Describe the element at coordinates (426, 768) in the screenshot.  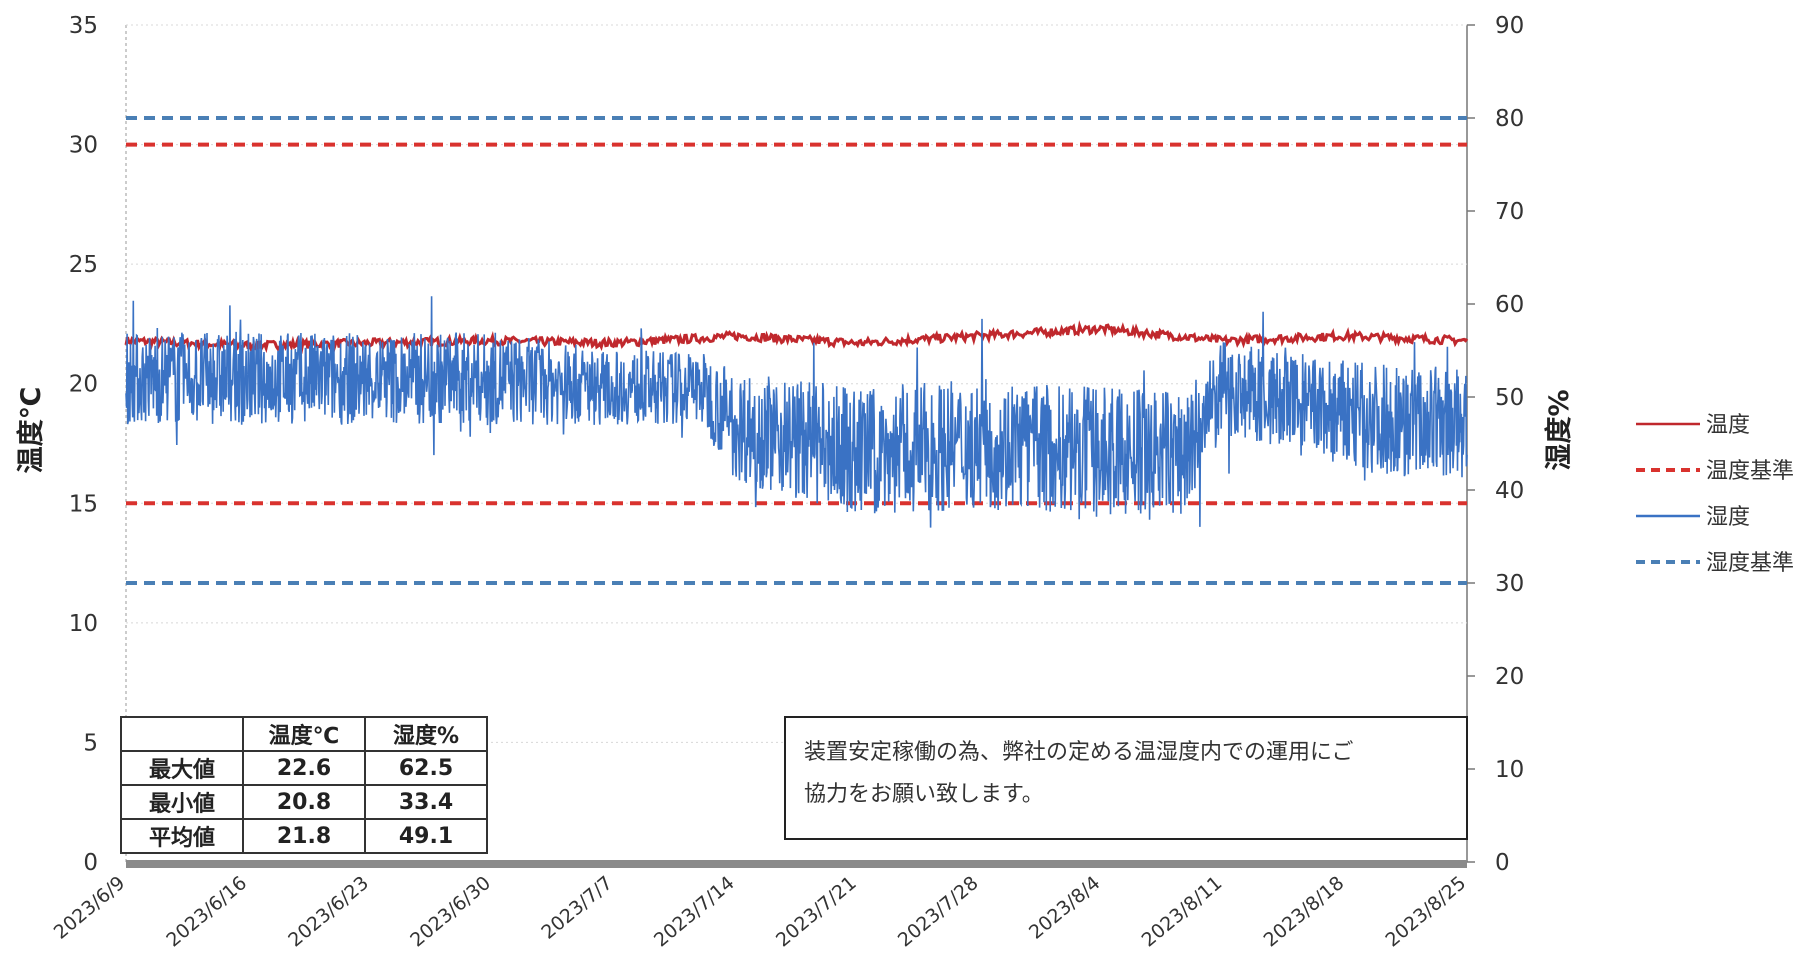
I see `stats-hum-value: 62.5` at that location.